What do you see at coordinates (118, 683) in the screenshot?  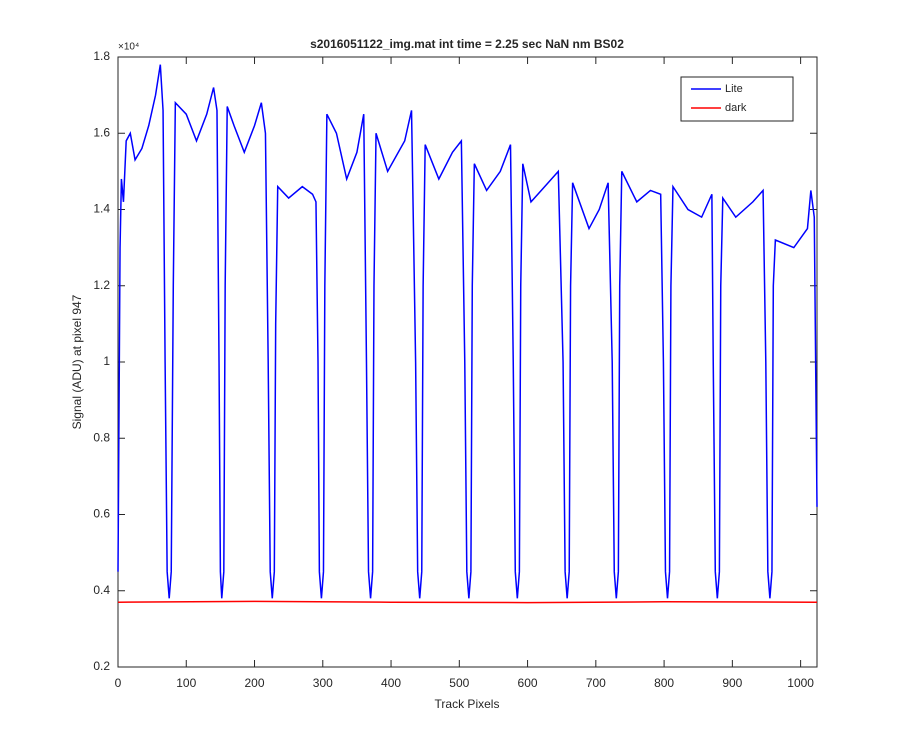 I see `x-tick-label: 0` at bounding box center [118, 683].